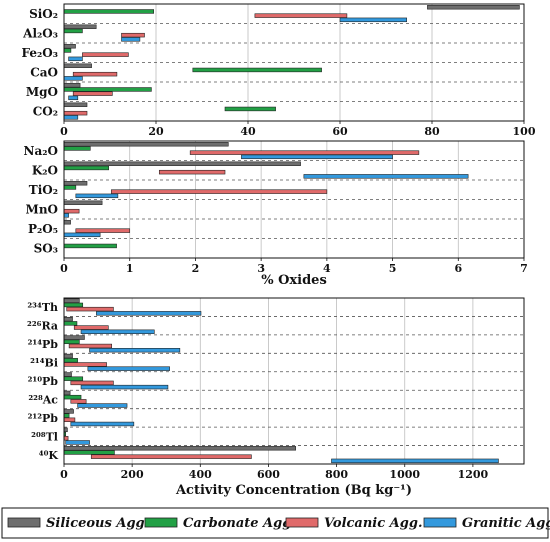 Image resolution: width=550 pixels, height=542 pixels. What do you see at coordinates (506, 523) in the screenshot?
I see `legend-label-4: Granitic Agg.` at bounding box center [506, 523].